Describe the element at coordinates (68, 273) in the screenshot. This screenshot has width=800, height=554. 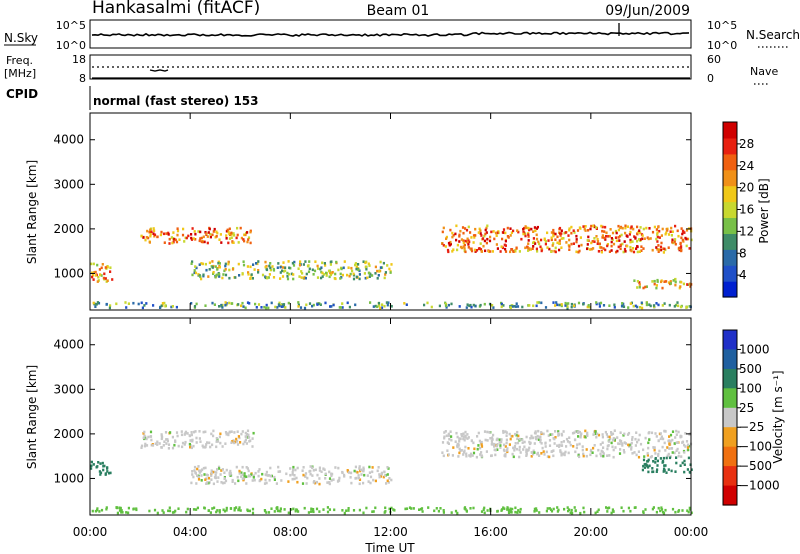
I see `power-y-tick-label: 1000` at that location.